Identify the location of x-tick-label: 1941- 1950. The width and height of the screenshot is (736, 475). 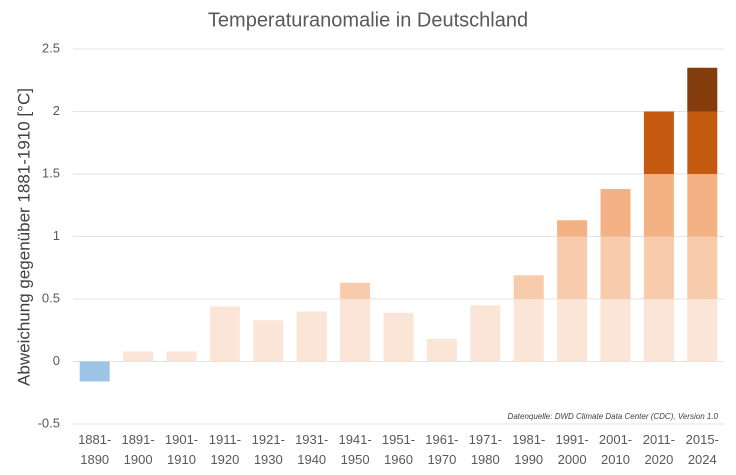
(354, 449).